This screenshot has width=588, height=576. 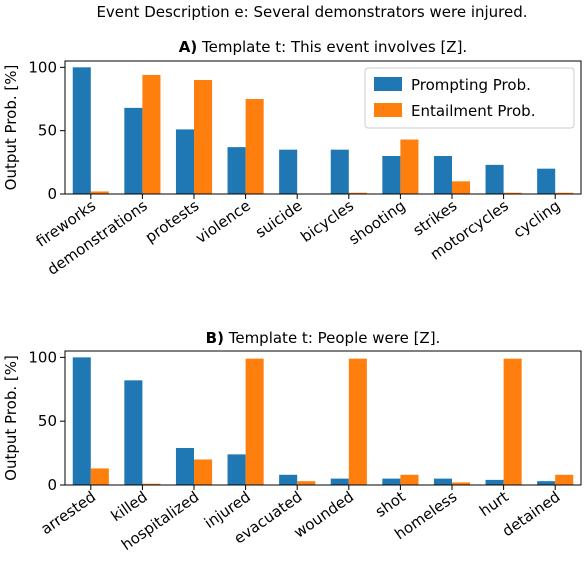 I want to click on panel-b-title-line: B) Template t: People were [Z]., so click(x=323, y=338).